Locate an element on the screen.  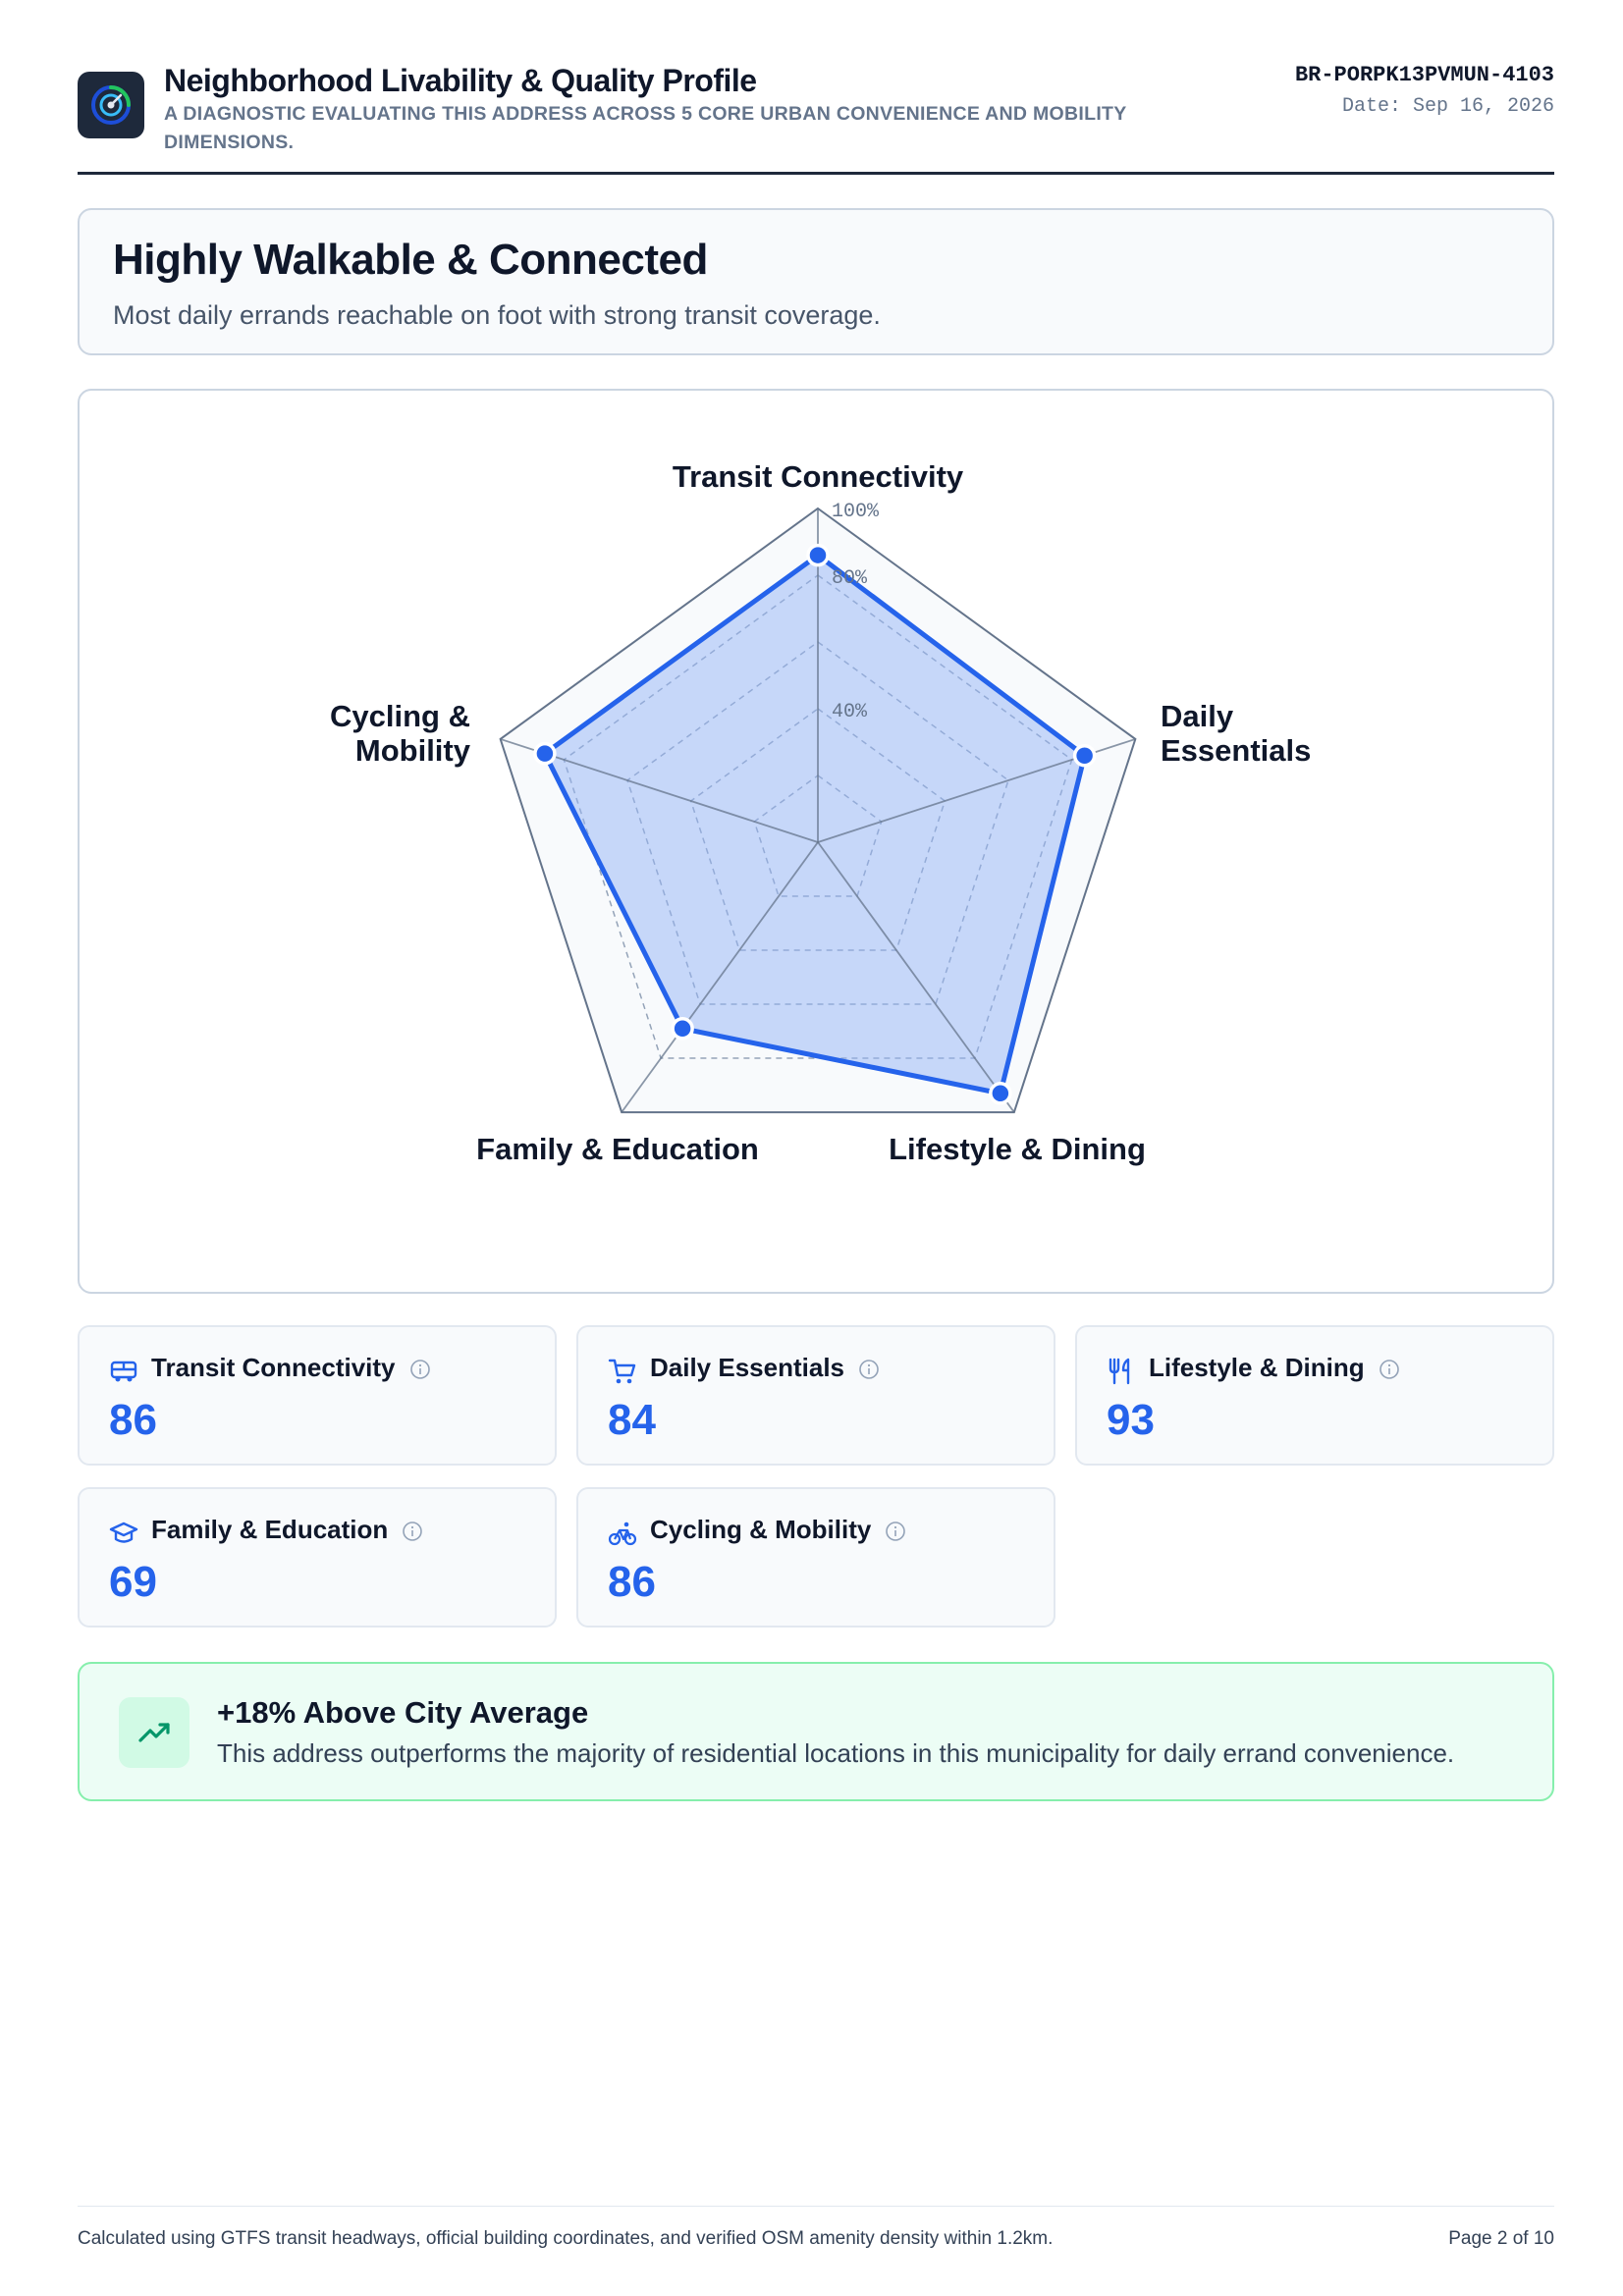
radar-axis-label: Lifestyle & Dining is located at coordinates (1017, 1149).